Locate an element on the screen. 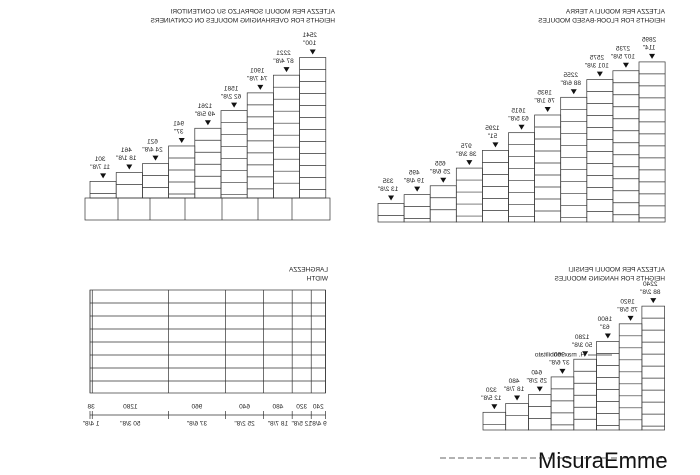 The image size is (700, 475). height-label: 495 is located at coordinates (413, 172).